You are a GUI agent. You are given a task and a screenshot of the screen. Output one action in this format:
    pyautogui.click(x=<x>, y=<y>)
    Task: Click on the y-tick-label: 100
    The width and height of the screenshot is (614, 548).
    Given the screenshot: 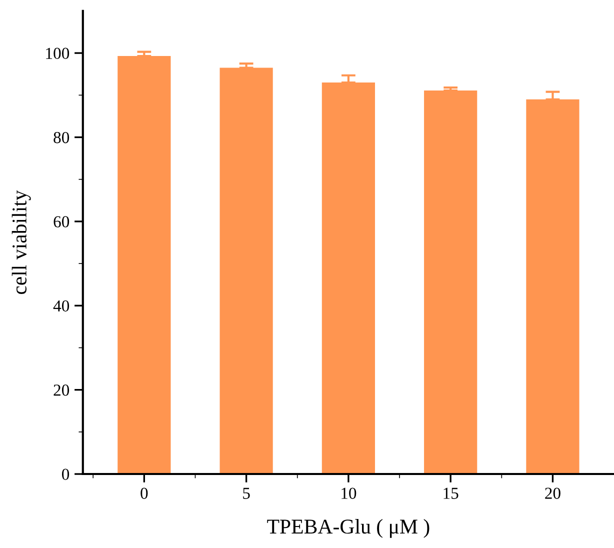 What is the action you would take?
    pyautogui.click(x=58, y=54)
    